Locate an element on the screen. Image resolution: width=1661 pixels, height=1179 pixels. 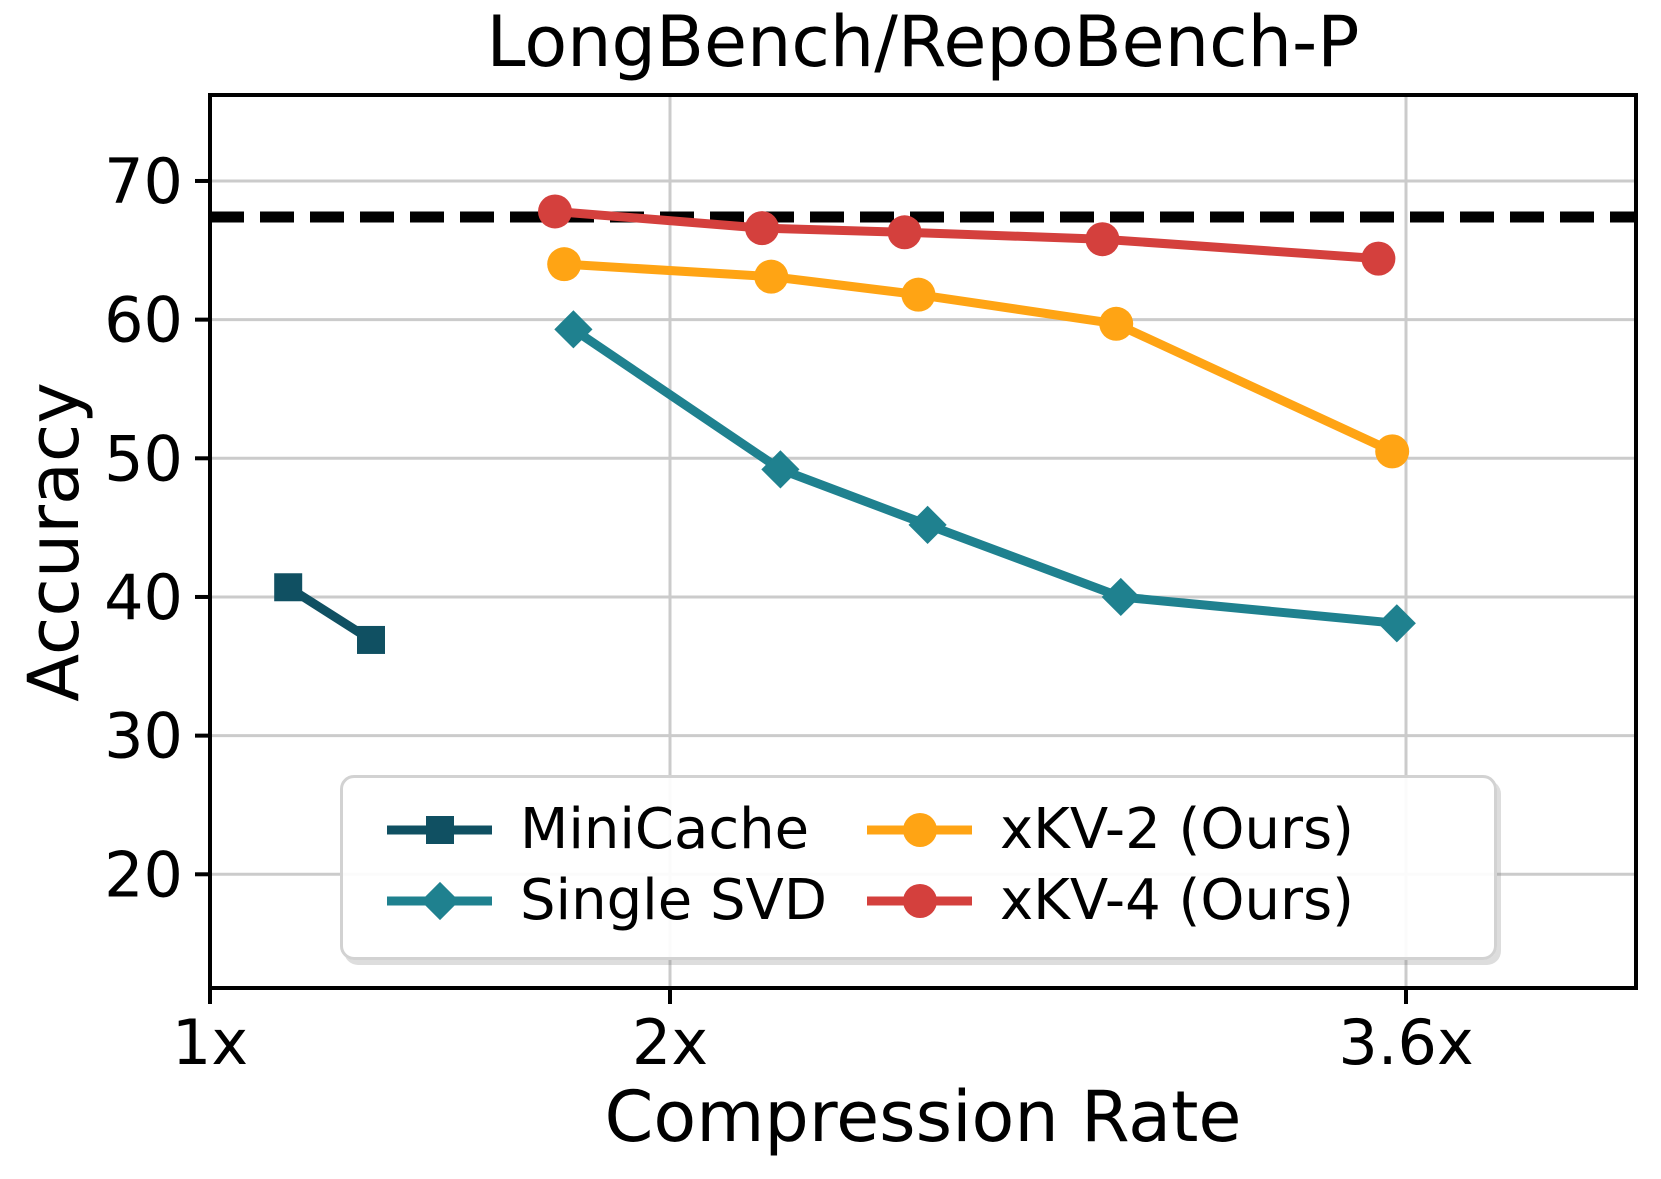
legend-item-xkv2: xKV-2 (Ours) is located at coordinates (1175, 830).